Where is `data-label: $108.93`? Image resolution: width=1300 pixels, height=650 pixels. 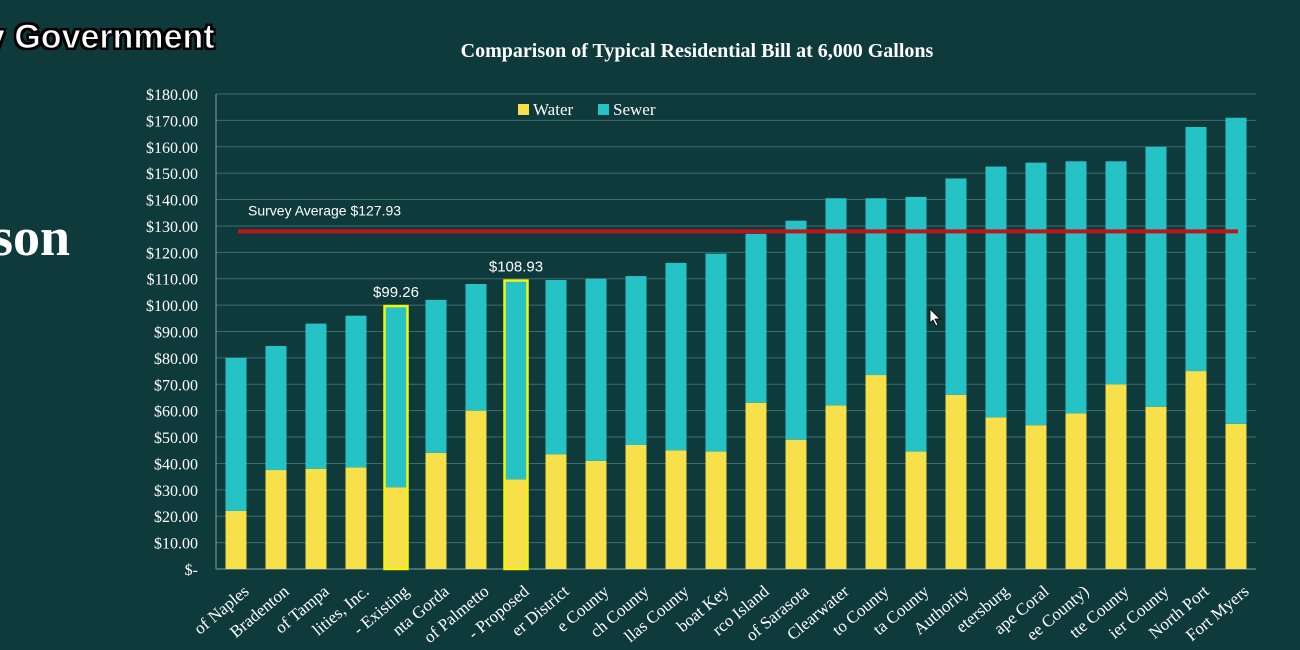
data-label: $108.93 is located at coordinates (516, 267).